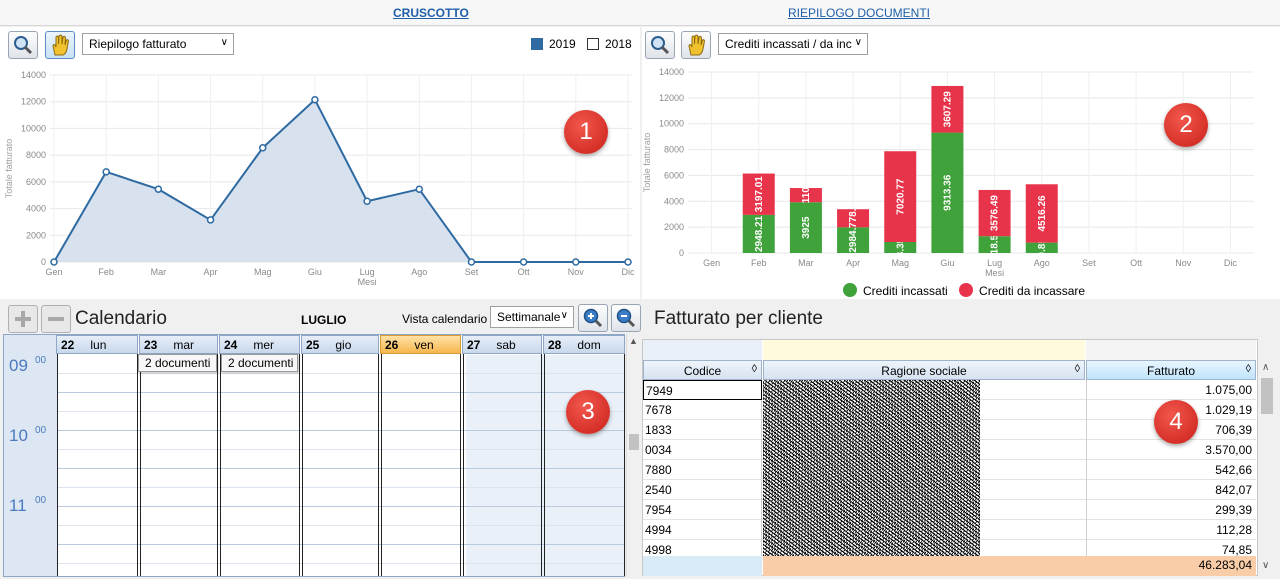 The image size is (1280, 579). I want to click on bar-da-incassare, so click(900, 197).